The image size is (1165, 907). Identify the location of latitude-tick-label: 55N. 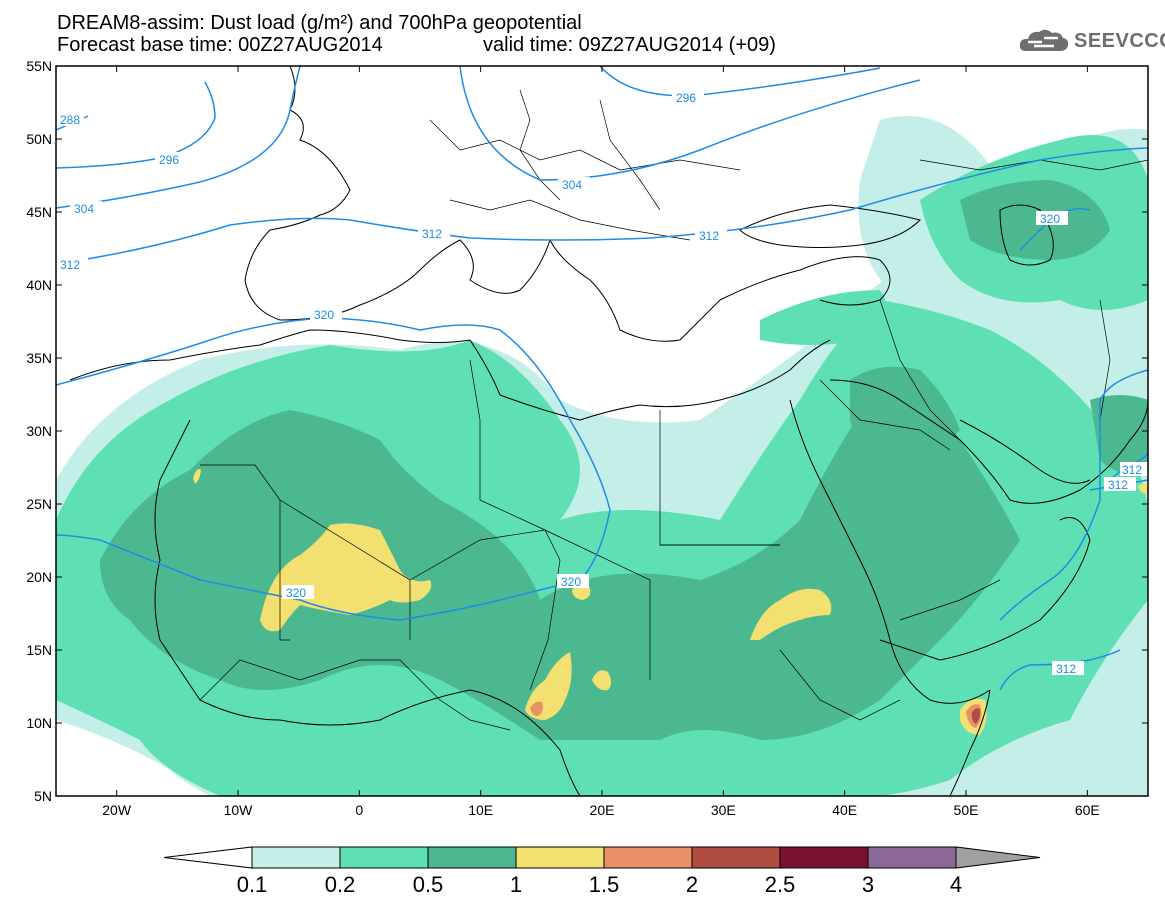
(39, 66).